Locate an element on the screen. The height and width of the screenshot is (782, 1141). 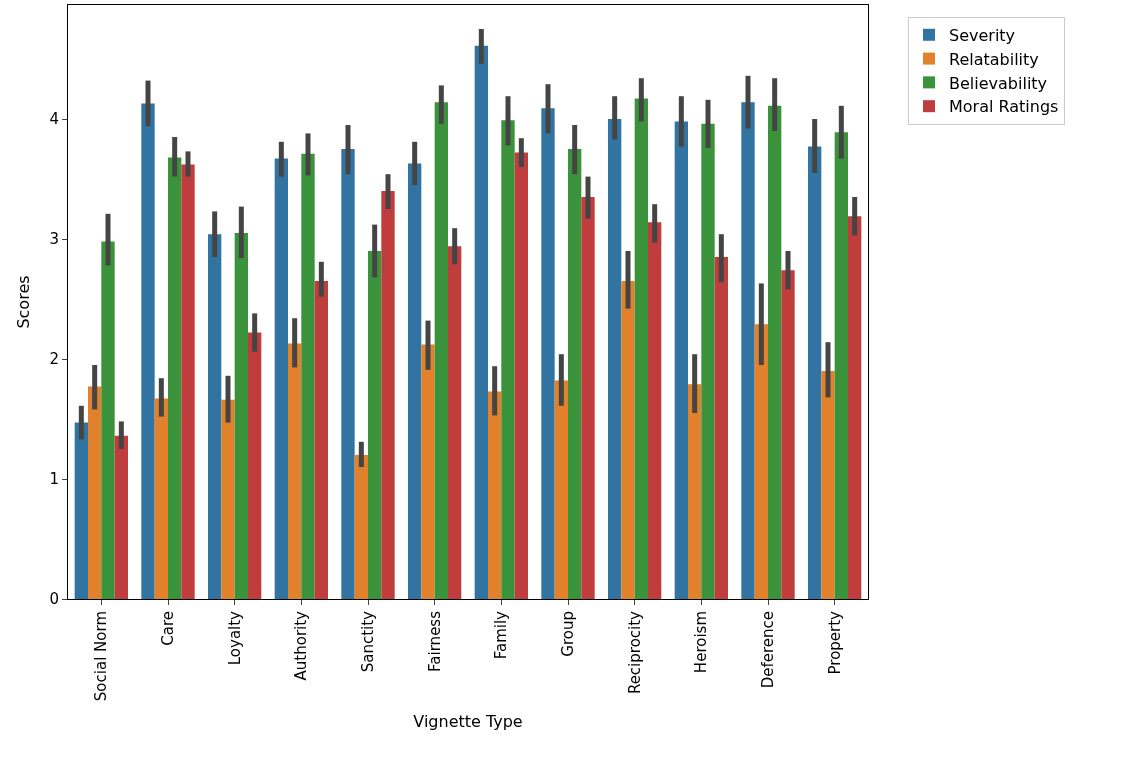
legend-label: Believability is located at coordinates (998, 83).